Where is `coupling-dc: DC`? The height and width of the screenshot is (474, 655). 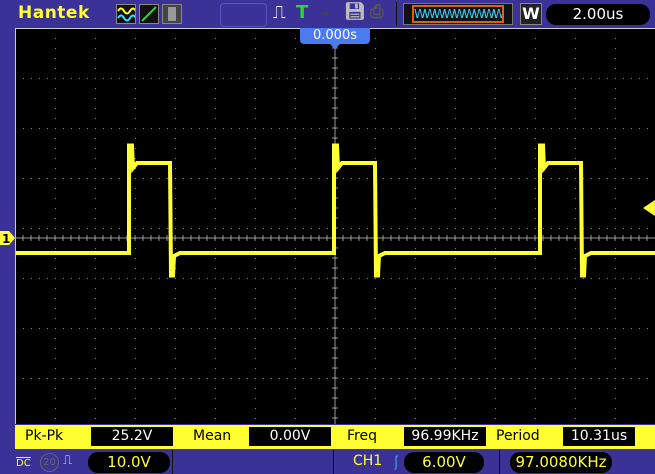
coupling-dc: DC is located at coordinates (23, 463).